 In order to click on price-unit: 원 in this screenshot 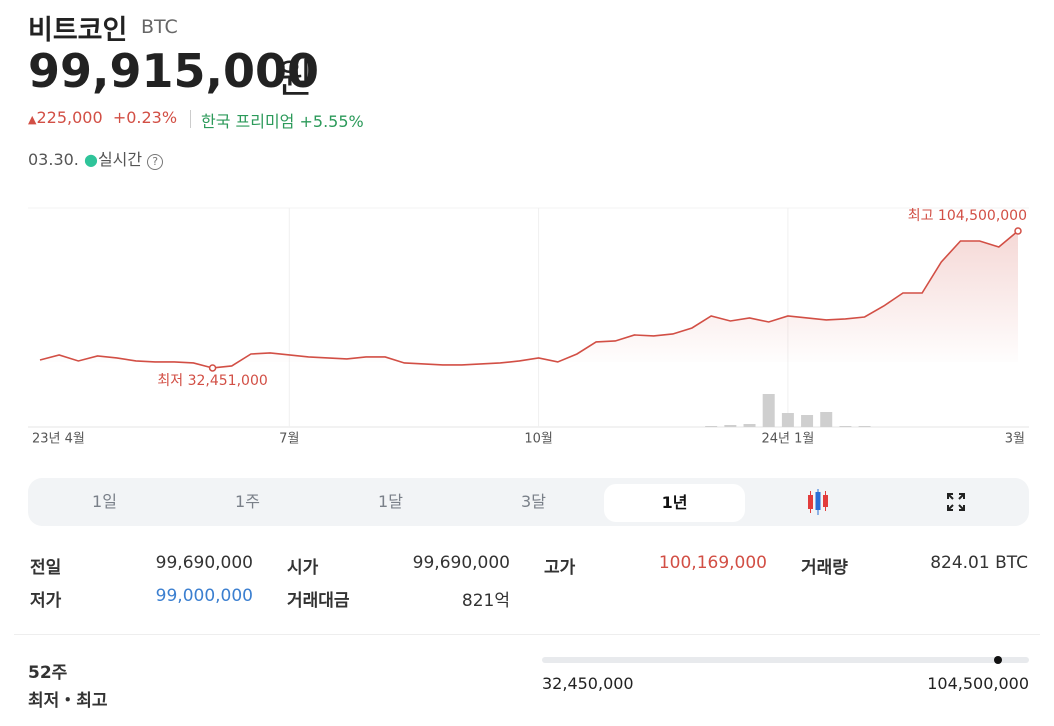, I will do `click(294, 79)`.